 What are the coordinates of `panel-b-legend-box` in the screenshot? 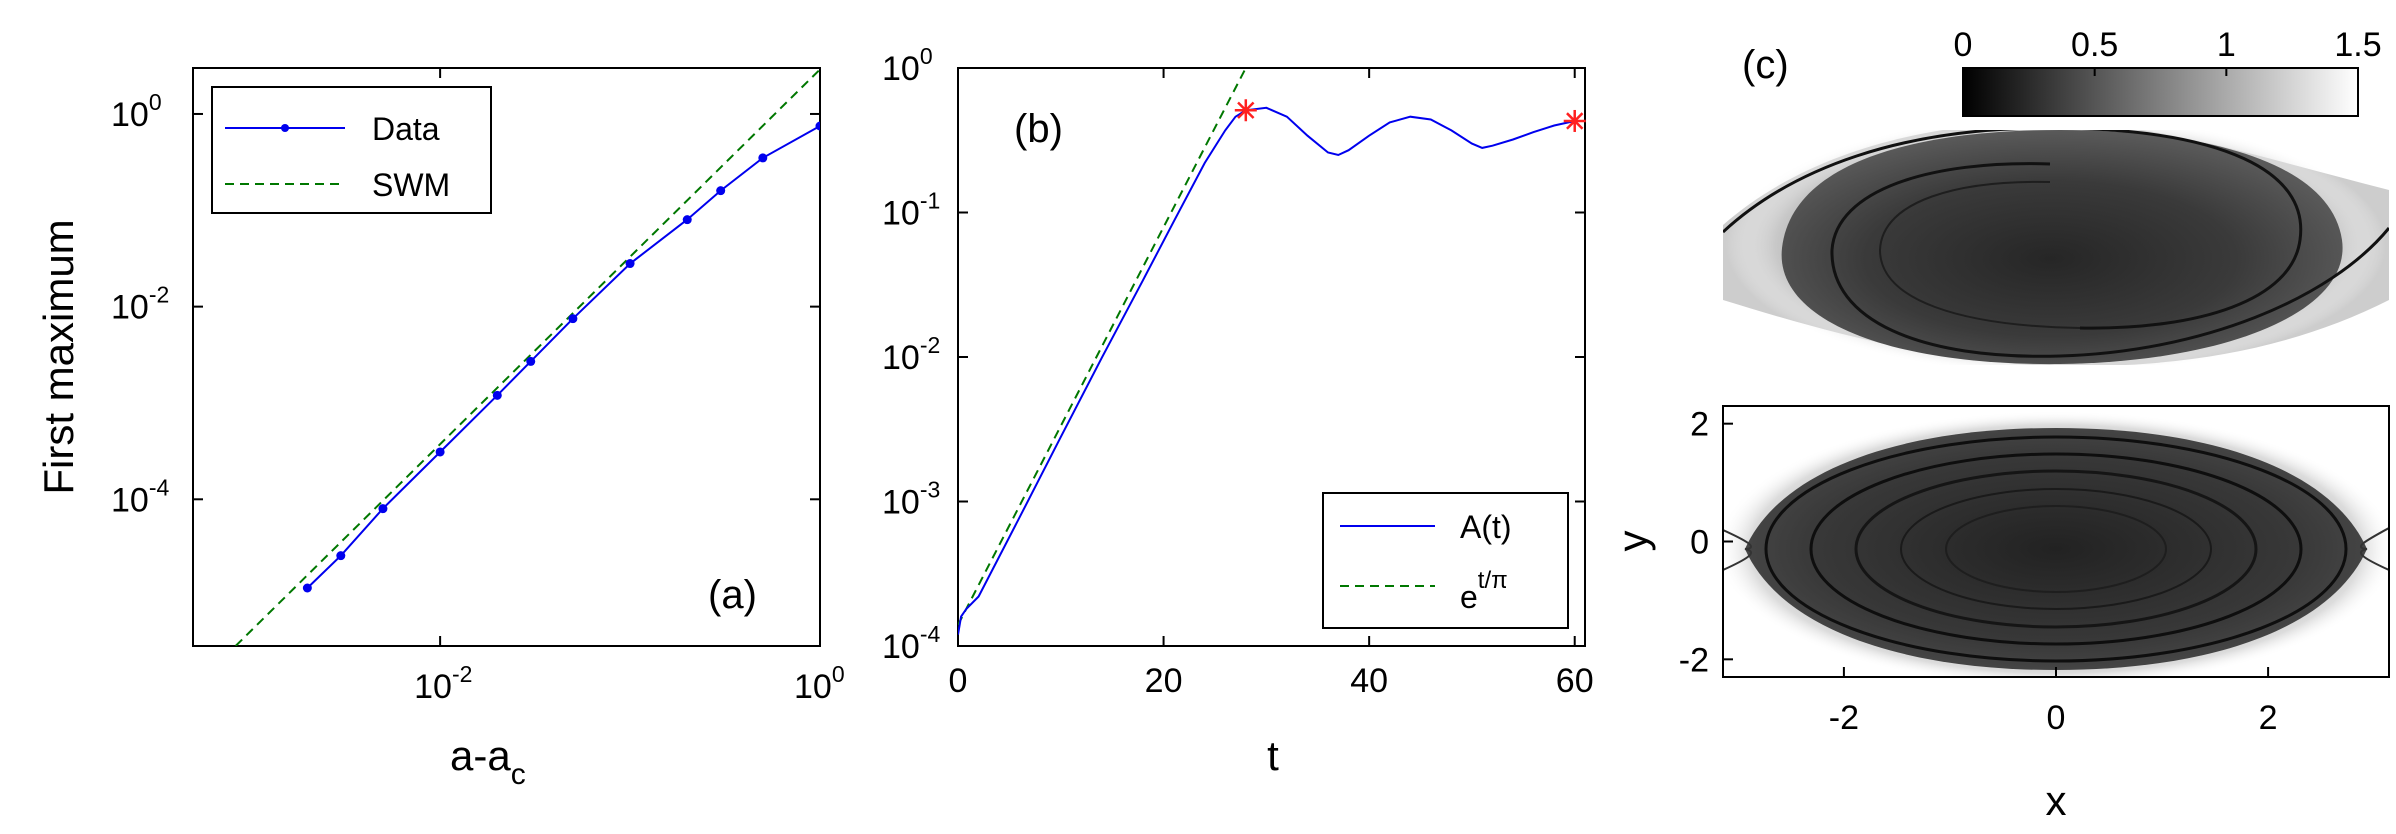 It's located at (1445, 560).